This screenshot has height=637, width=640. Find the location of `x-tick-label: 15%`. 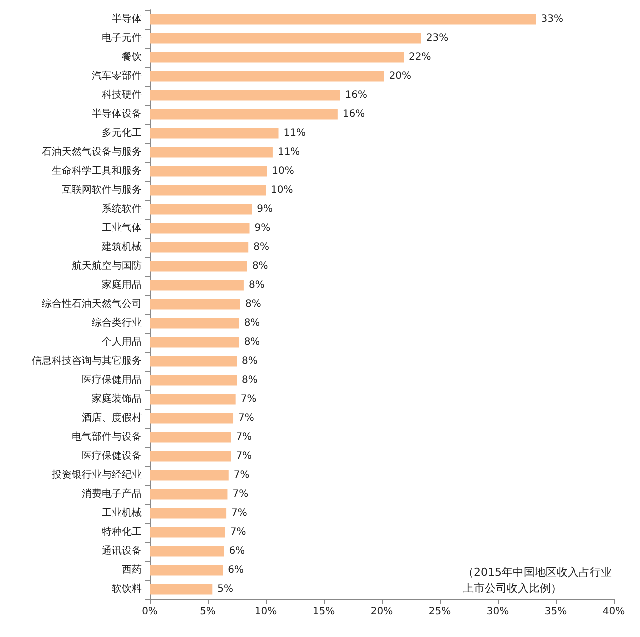

x-tick-label: 15% is located at coordinates (324, 612).